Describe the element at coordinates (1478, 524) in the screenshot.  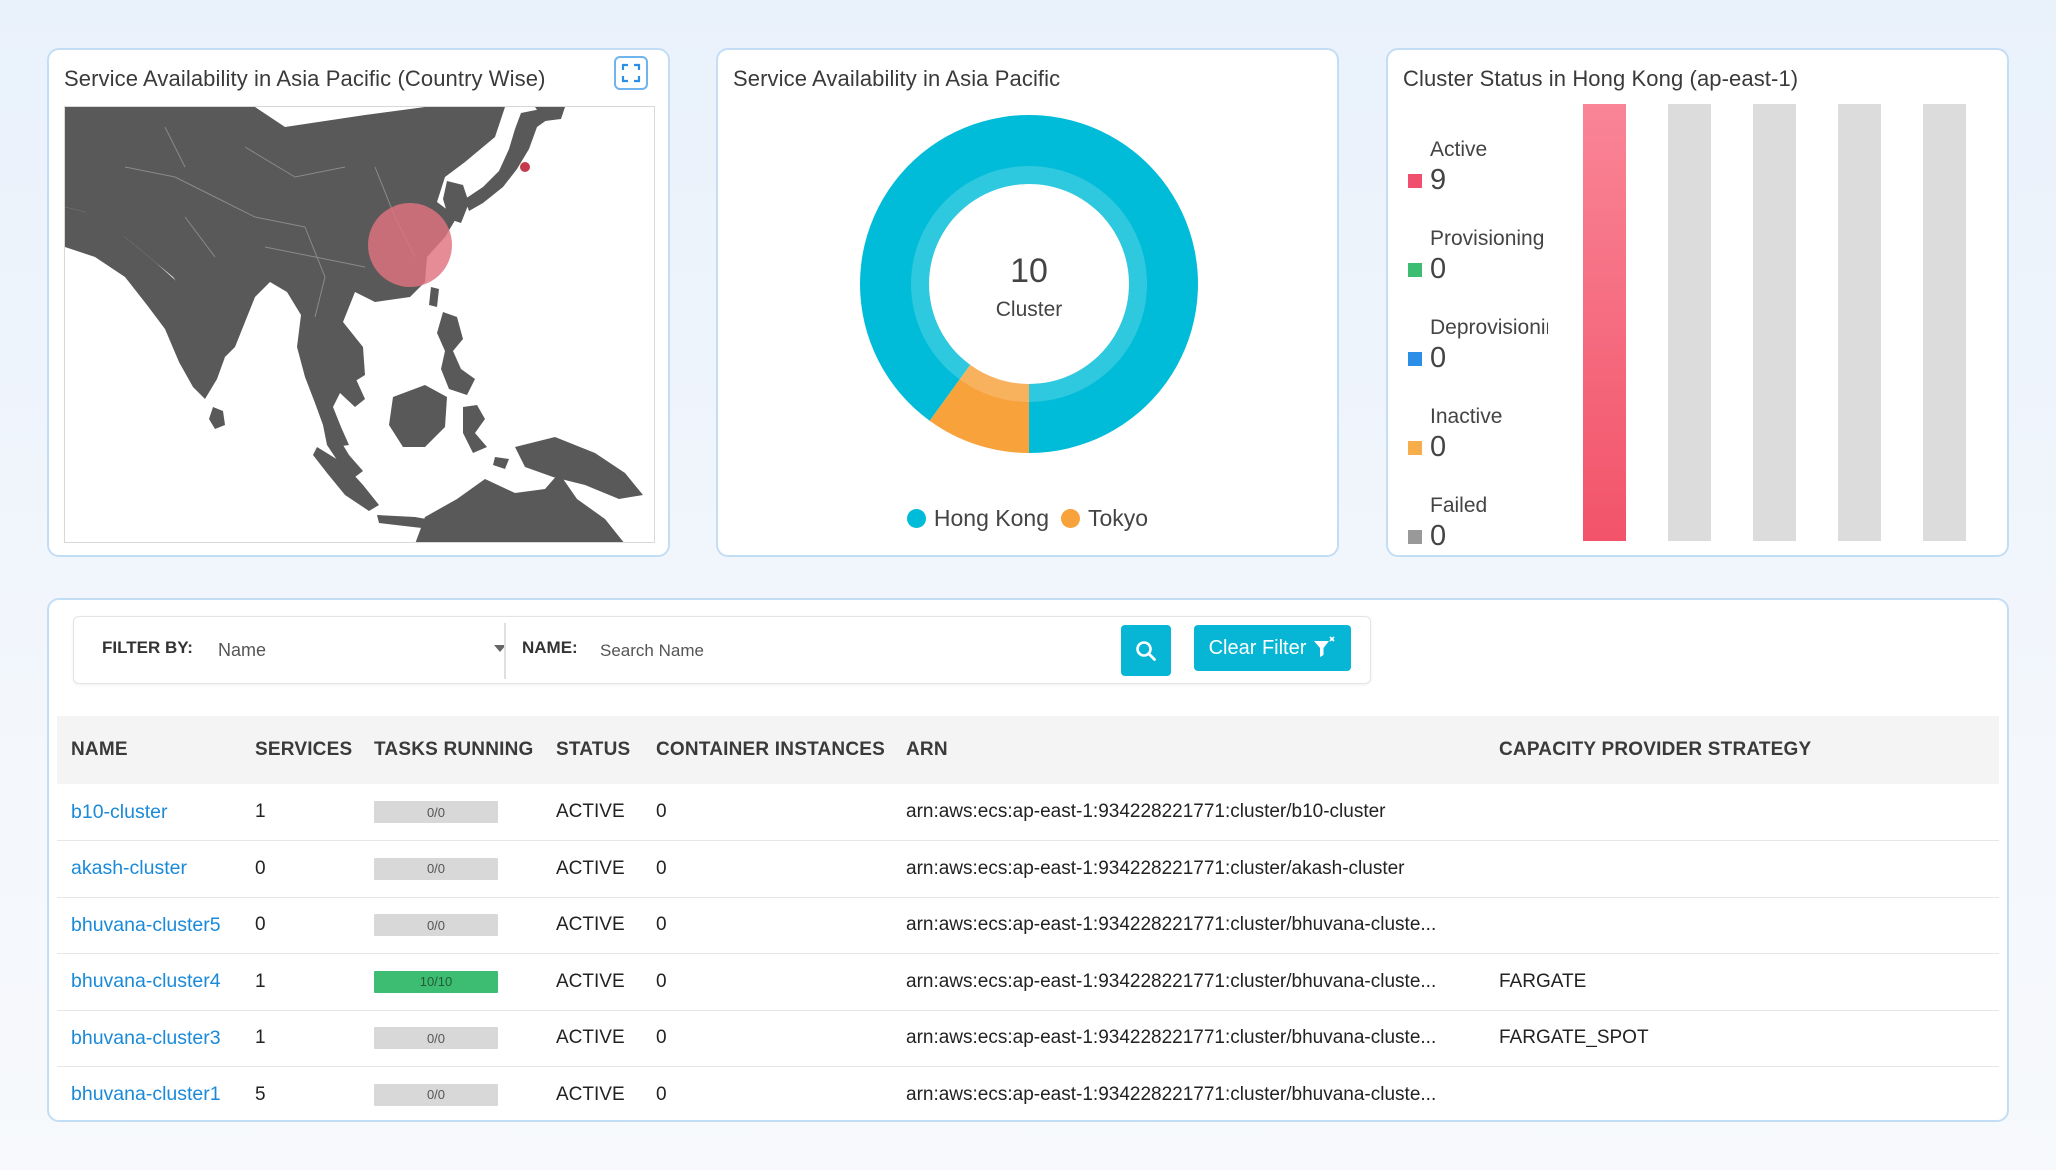
I see `status-legend-item: Failed 0` at that location.